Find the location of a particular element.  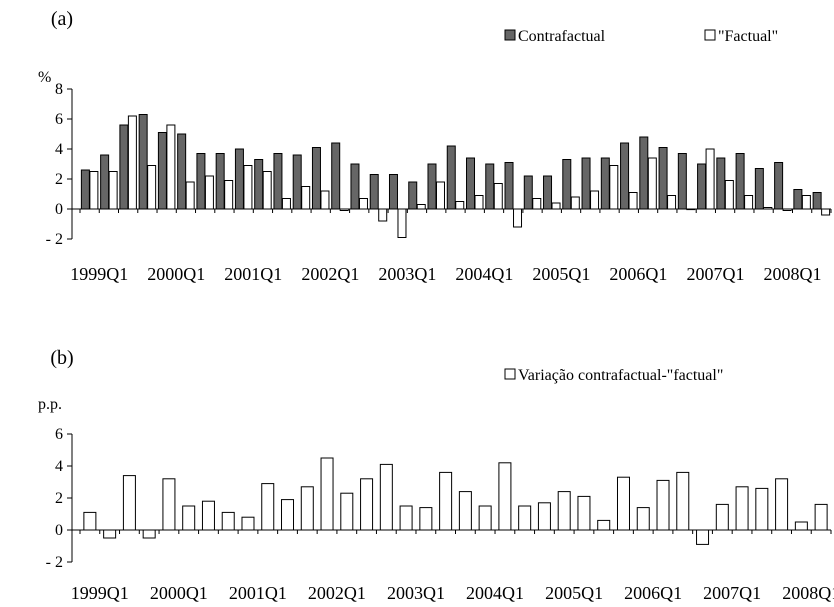

legend-label: "Factual" is located at coordinates (748, 36).